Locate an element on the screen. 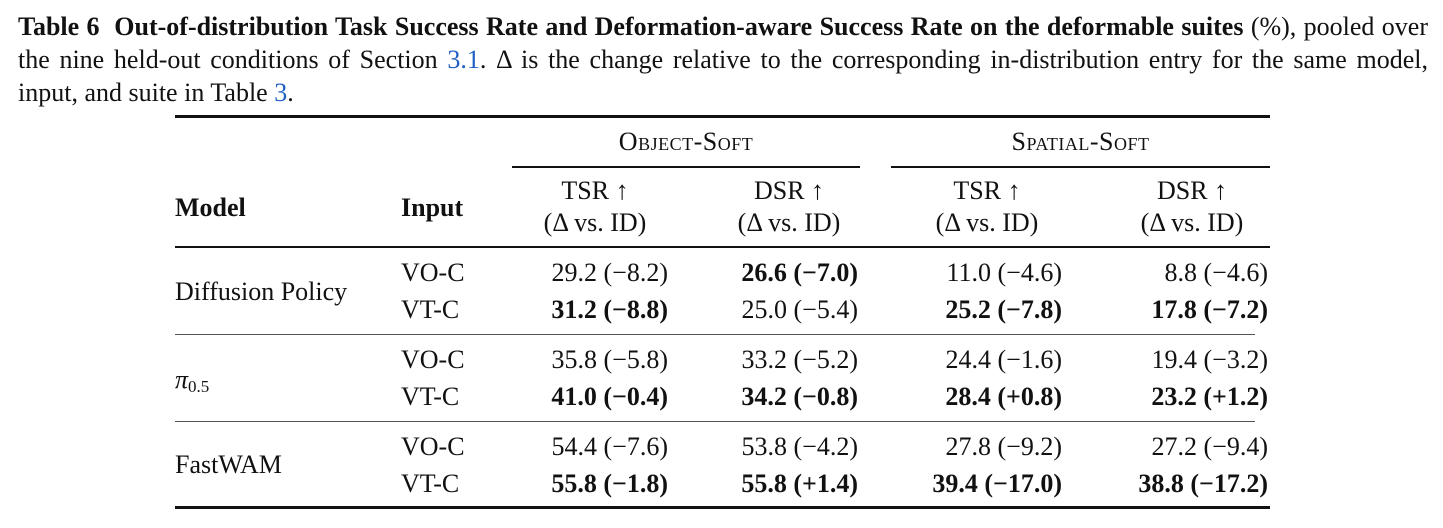 Image resolution: width=1443 pixels, height=528 pixels. table-cell: 41.0 (−0.4) is located at coordinates (609, 396).